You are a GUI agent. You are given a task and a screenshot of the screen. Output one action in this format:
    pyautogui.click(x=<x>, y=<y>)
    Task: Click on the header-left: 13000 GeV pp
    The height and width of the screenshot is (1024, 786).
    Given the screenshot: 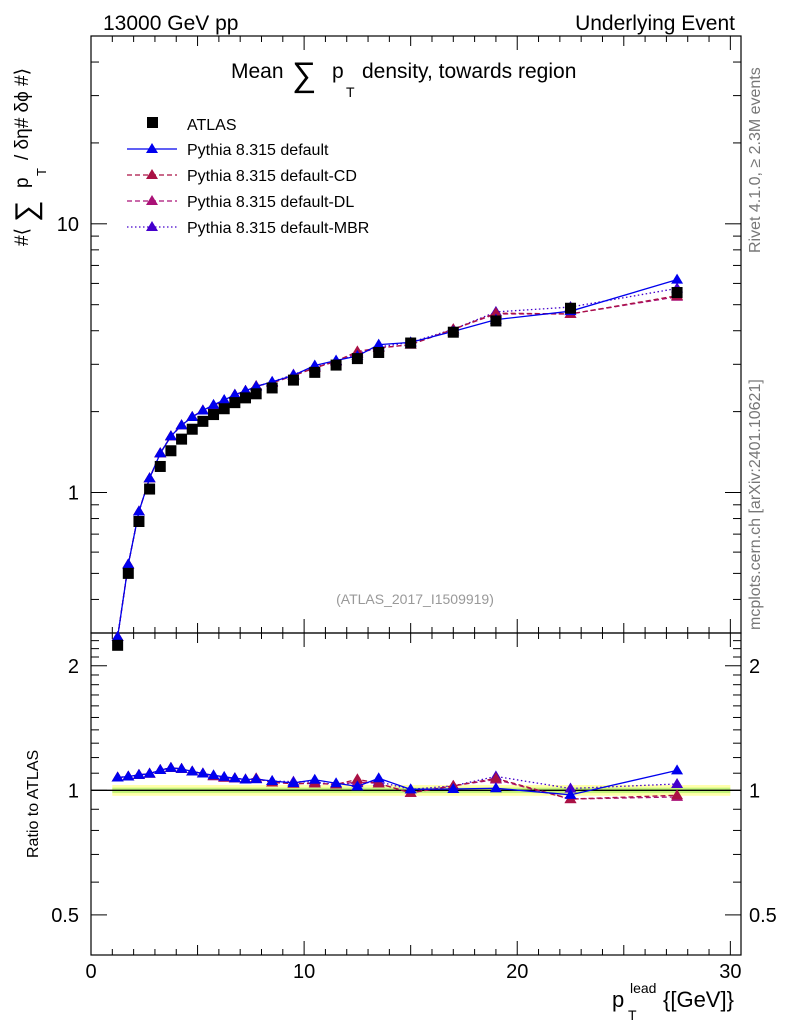 What is the action you would take?
    pyautogui.click(x=170, y=23)
    